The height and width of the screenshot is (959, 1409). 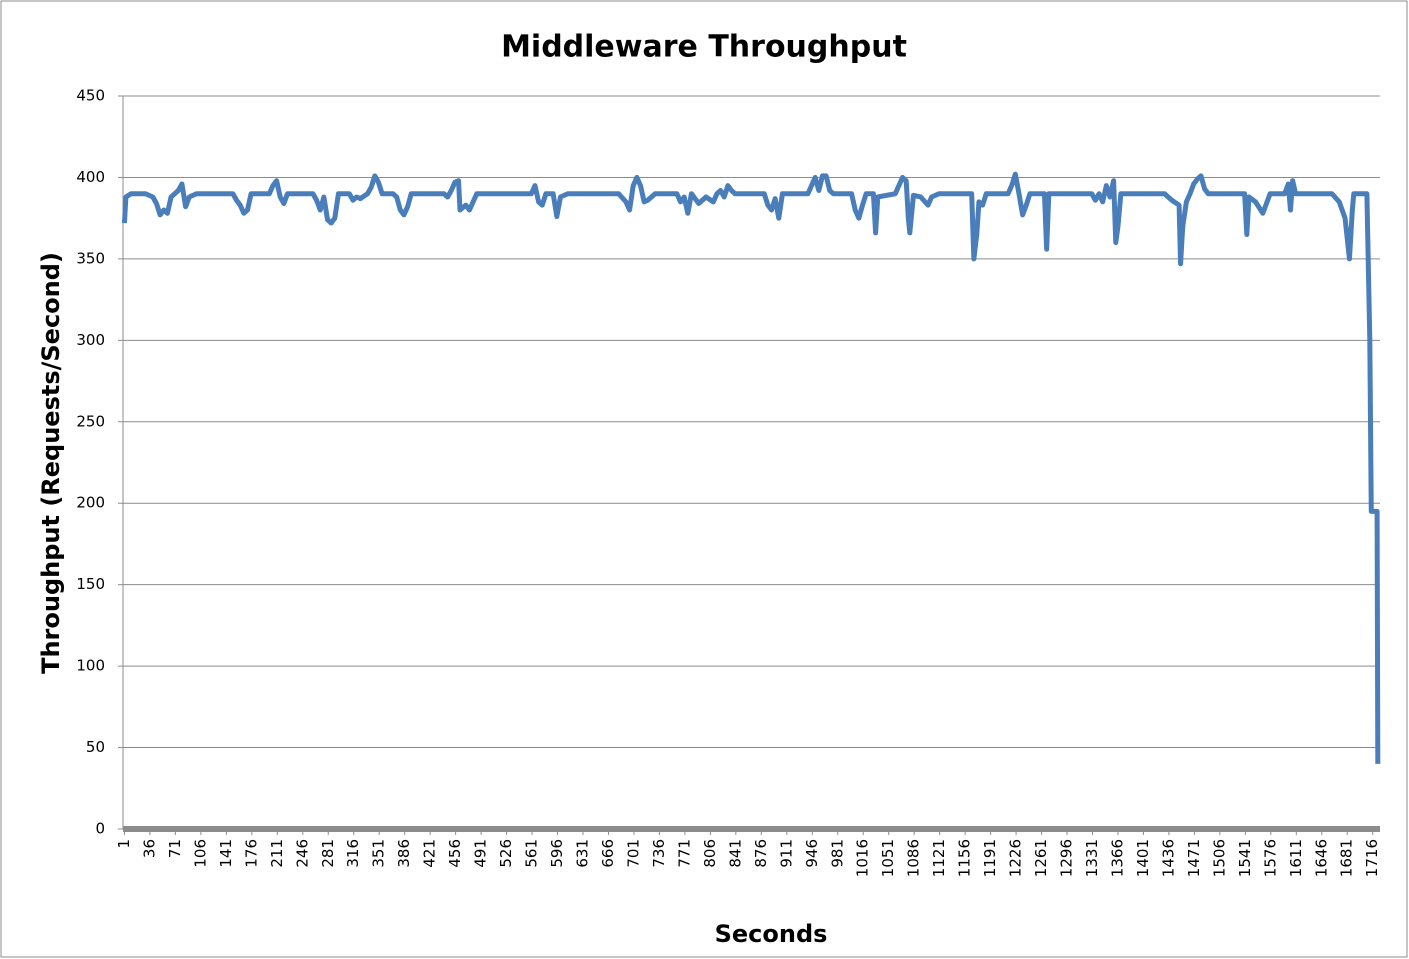 I want to click on x-axis-label: Seconds, so click(x=771, y=934).